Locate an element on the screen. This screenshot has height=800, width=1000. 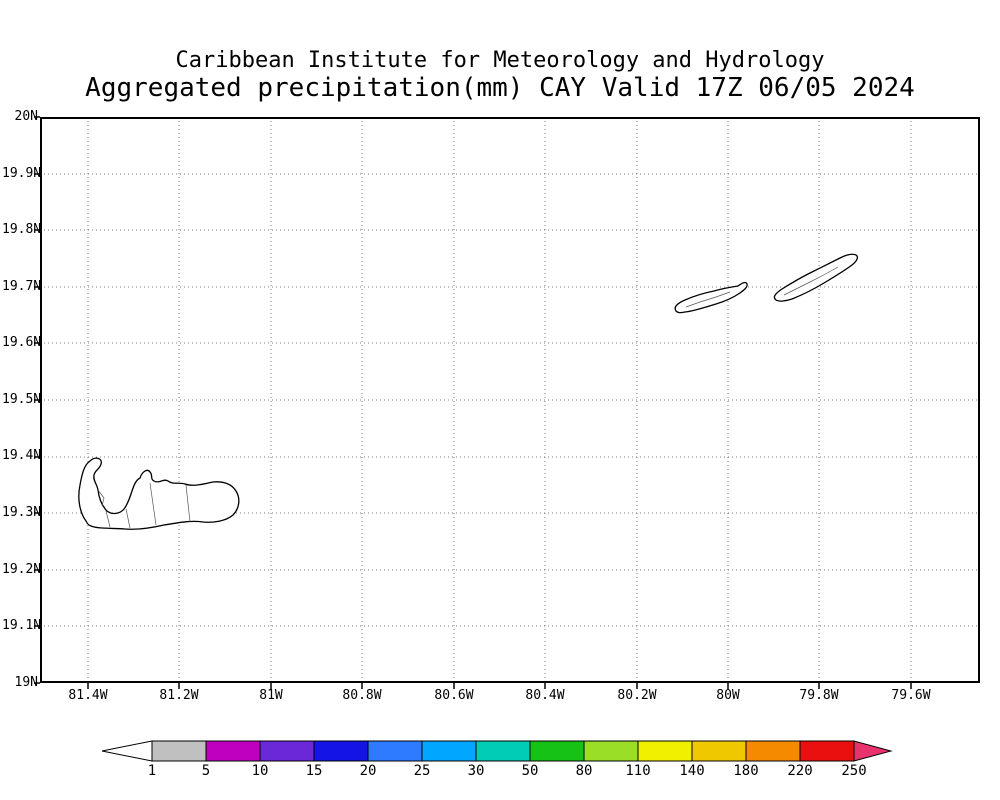
y-axis-label: 19.3N is located at coordinates (22, 512).